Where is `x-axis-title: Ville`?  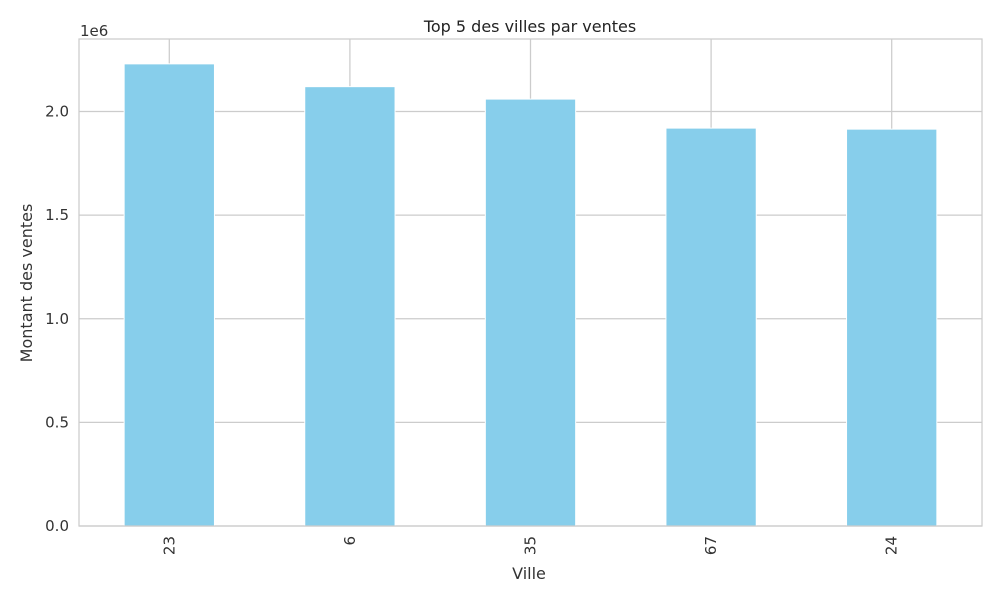
x-axis-title: Ville is located at coordinates (529, 573).